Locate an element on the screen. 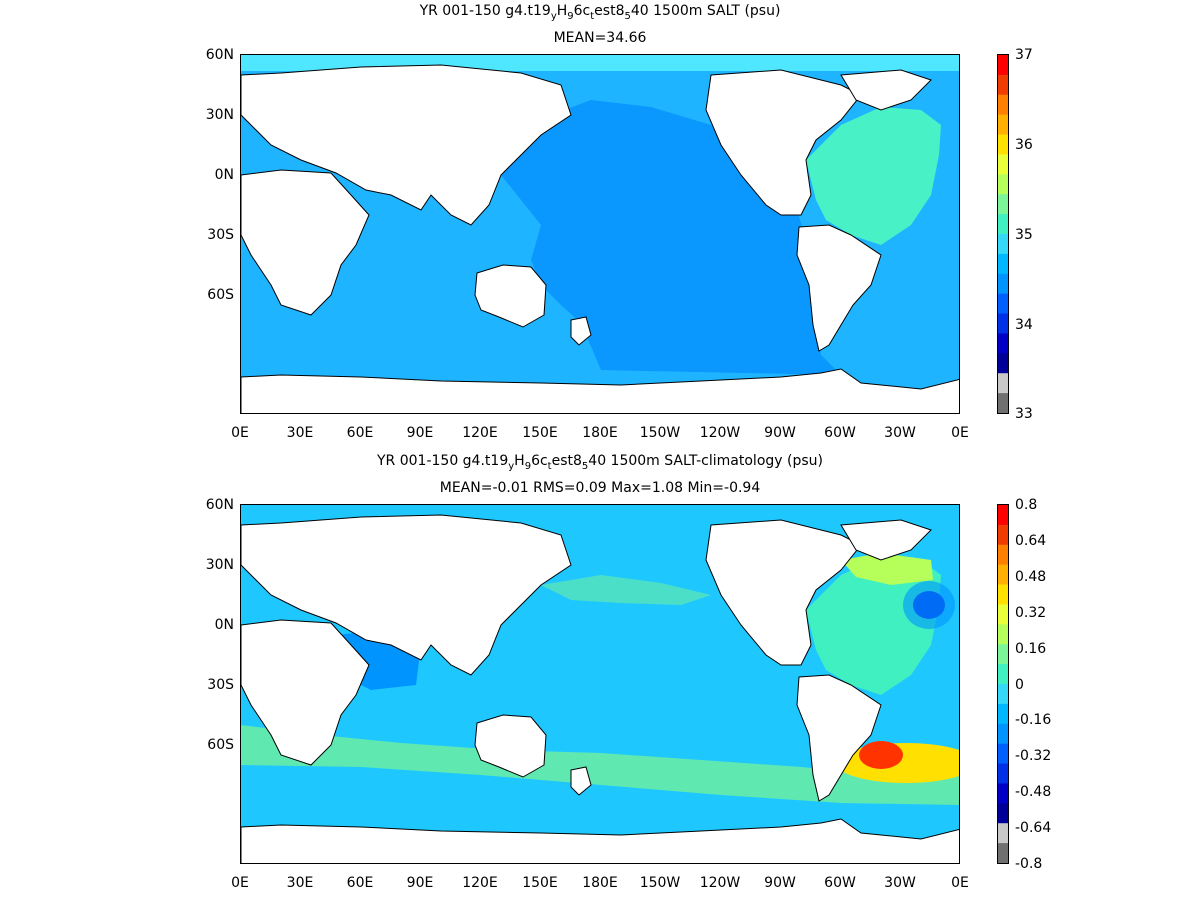  p1-xtick: 150W is located at coordinates (660, 433).